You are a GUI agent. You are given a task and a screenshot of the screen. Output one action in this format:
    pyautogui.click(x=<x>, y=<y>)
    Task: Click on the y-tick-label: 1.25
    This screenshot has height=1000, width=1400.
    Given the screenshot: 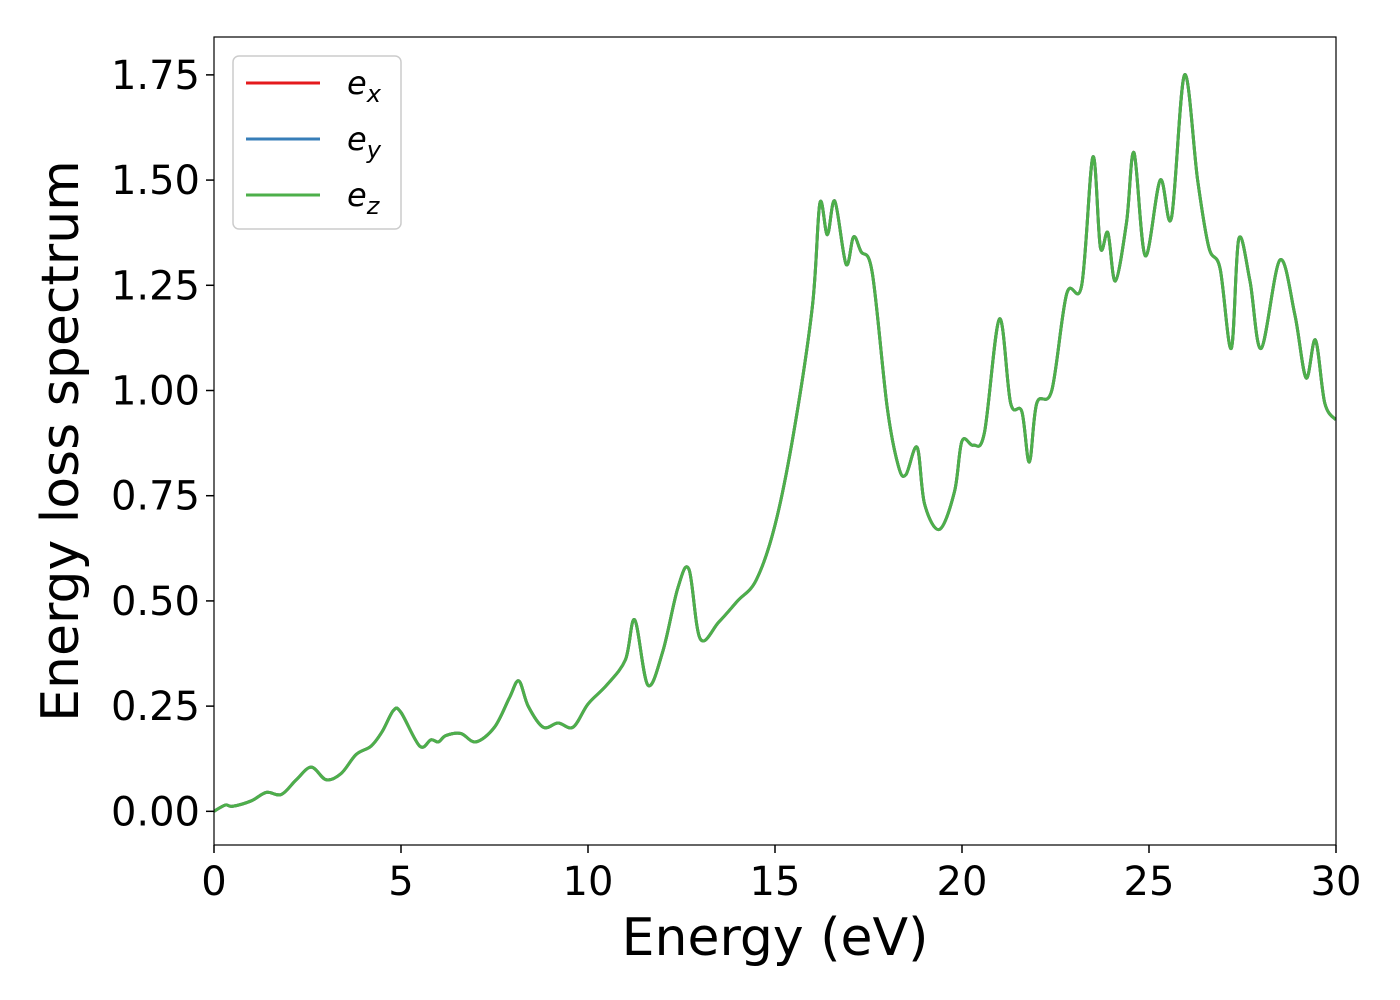 What is the action you would take?
    pyautogui.click(x=155, y=286)
    